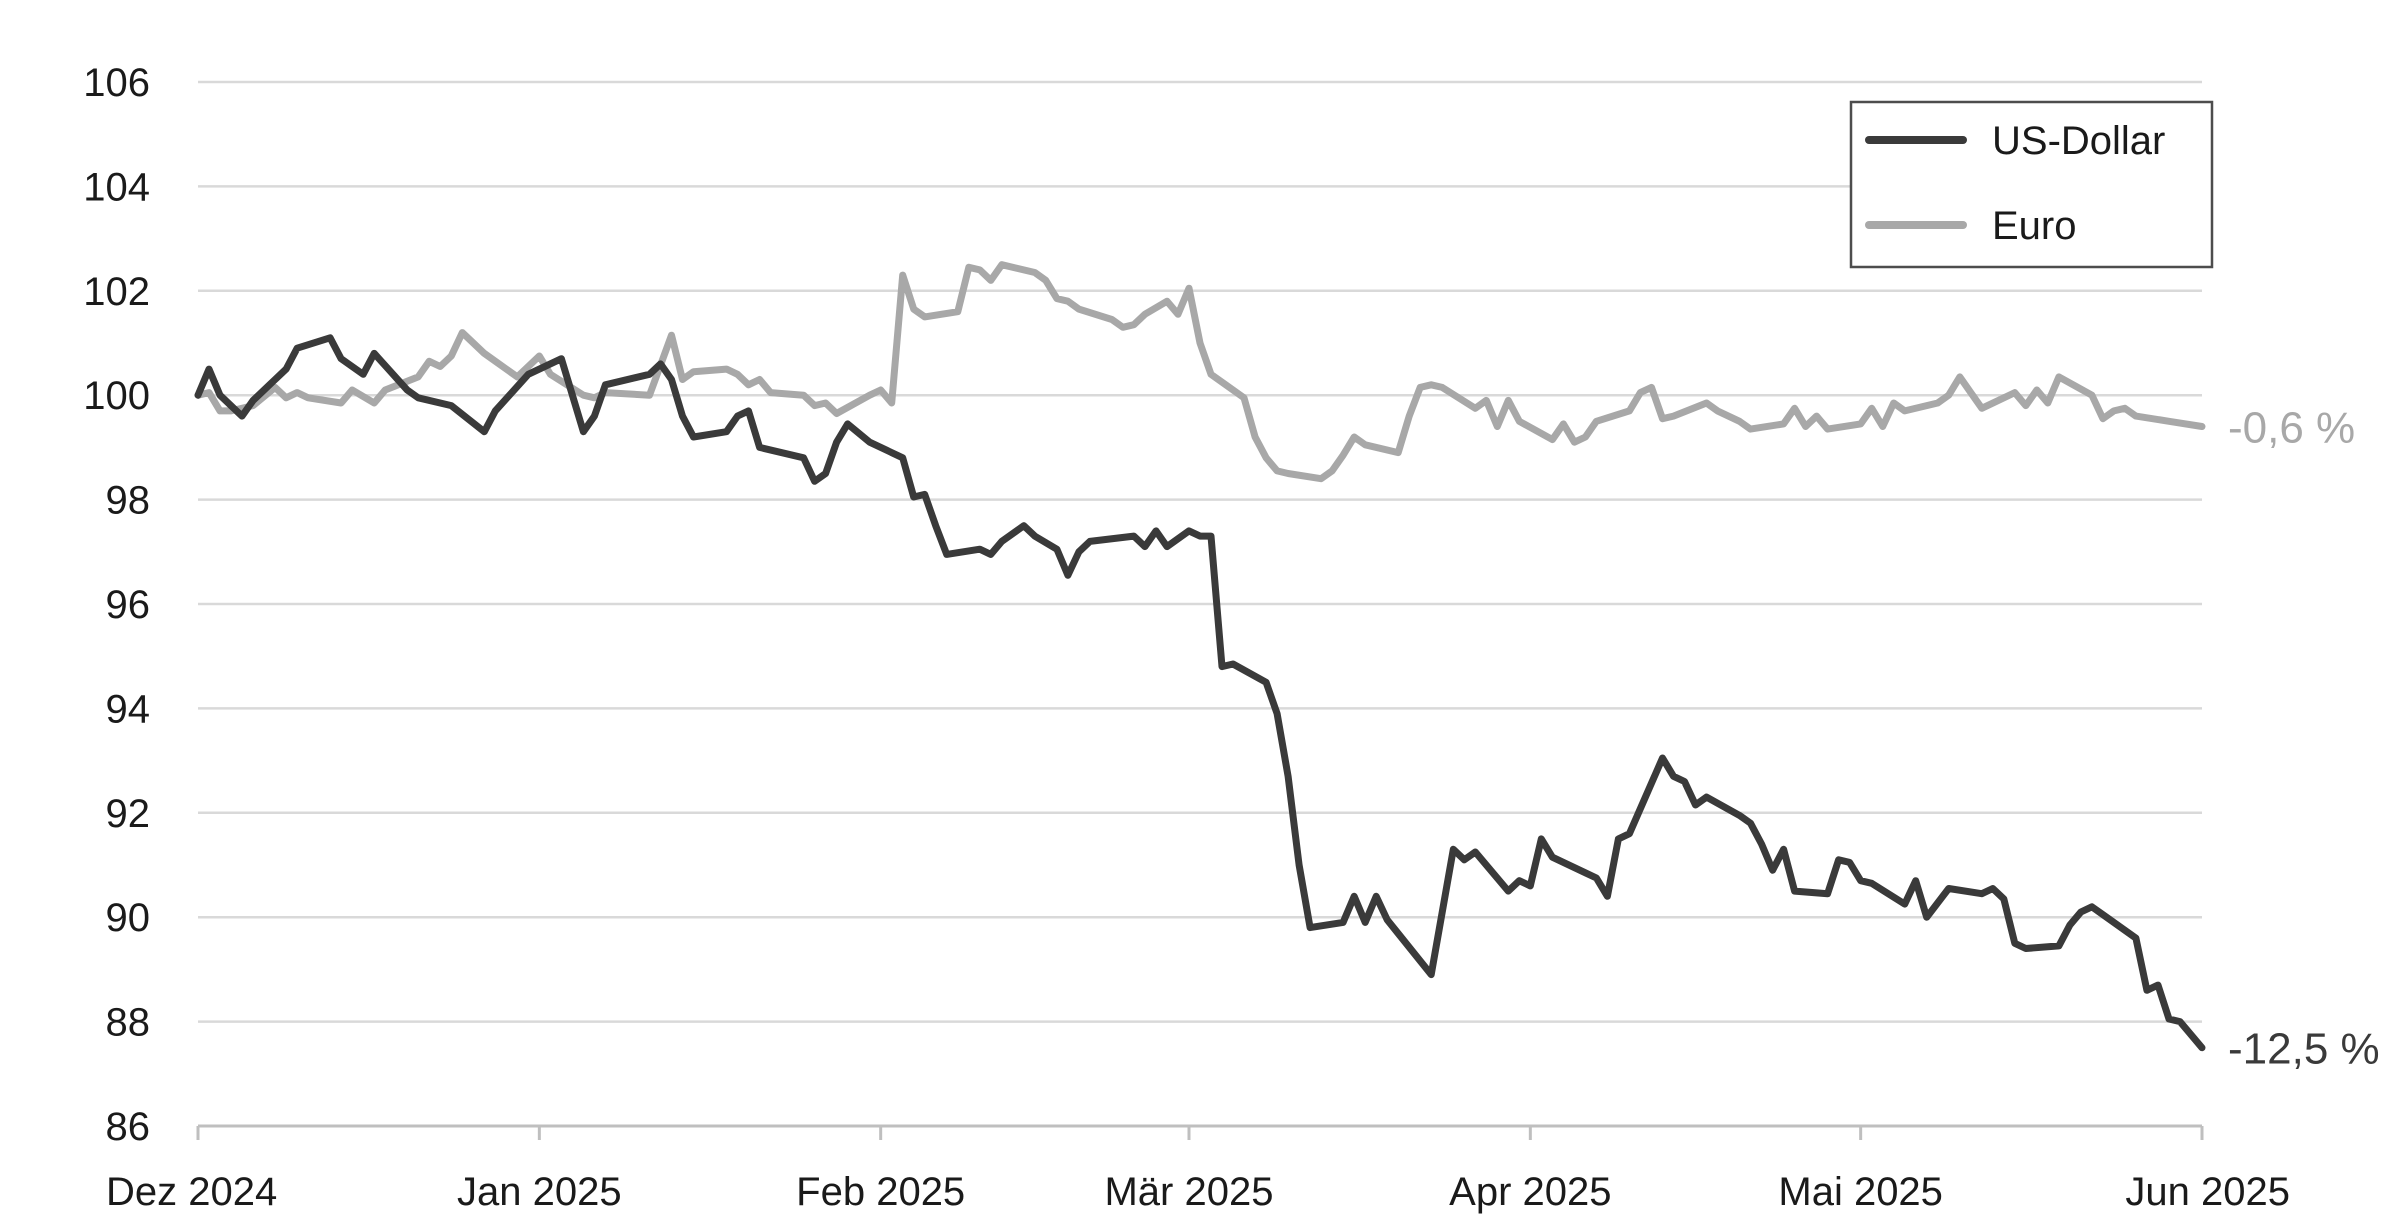 This screenshot has width=2400, height=1229. Describe the element at coordinates (1530, 1192) in the screenshot. I see `x-tick-label: Apr 2025` at that location.